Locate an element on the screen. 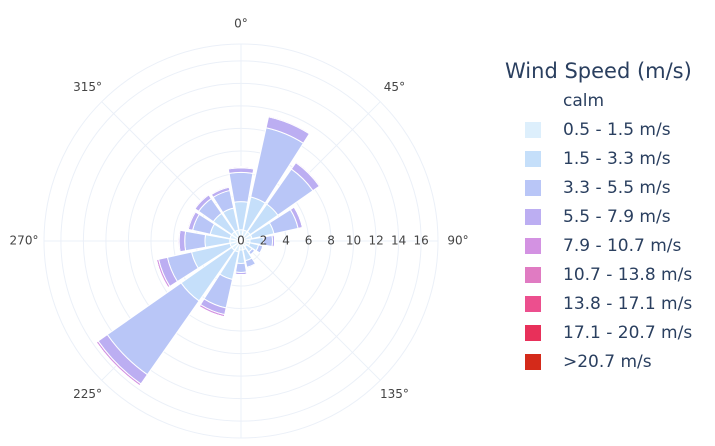 The height and width of the screenshot is (446, 715). legend-label: 3.3 - 5.5 m/s is located at coordinates (617, 188).